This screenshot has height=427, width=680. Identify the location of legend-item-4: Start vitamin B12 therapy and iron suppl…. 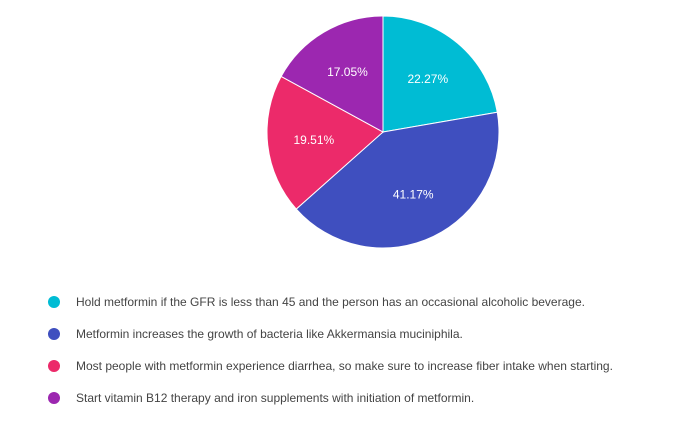
(358, 398).